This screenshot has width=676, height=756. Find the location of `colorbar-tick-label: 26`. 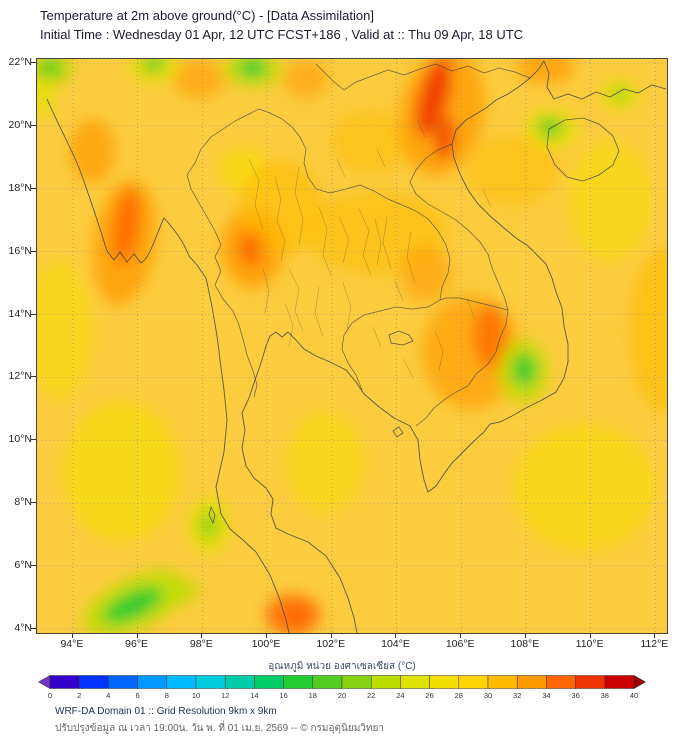

colorbar-tick-label: 26 is located at coordinates (429, 695).